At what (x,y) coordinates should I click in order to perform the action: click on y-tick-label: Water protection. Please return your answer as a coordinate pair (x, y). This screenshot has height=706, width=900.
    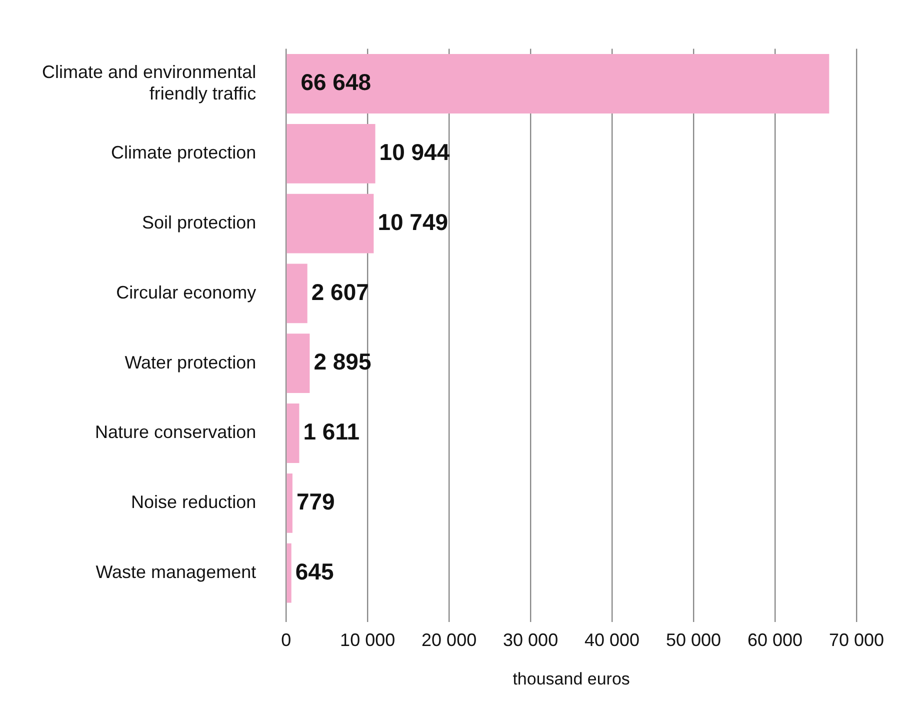
    Looking at the image, I should click on (190, 362).